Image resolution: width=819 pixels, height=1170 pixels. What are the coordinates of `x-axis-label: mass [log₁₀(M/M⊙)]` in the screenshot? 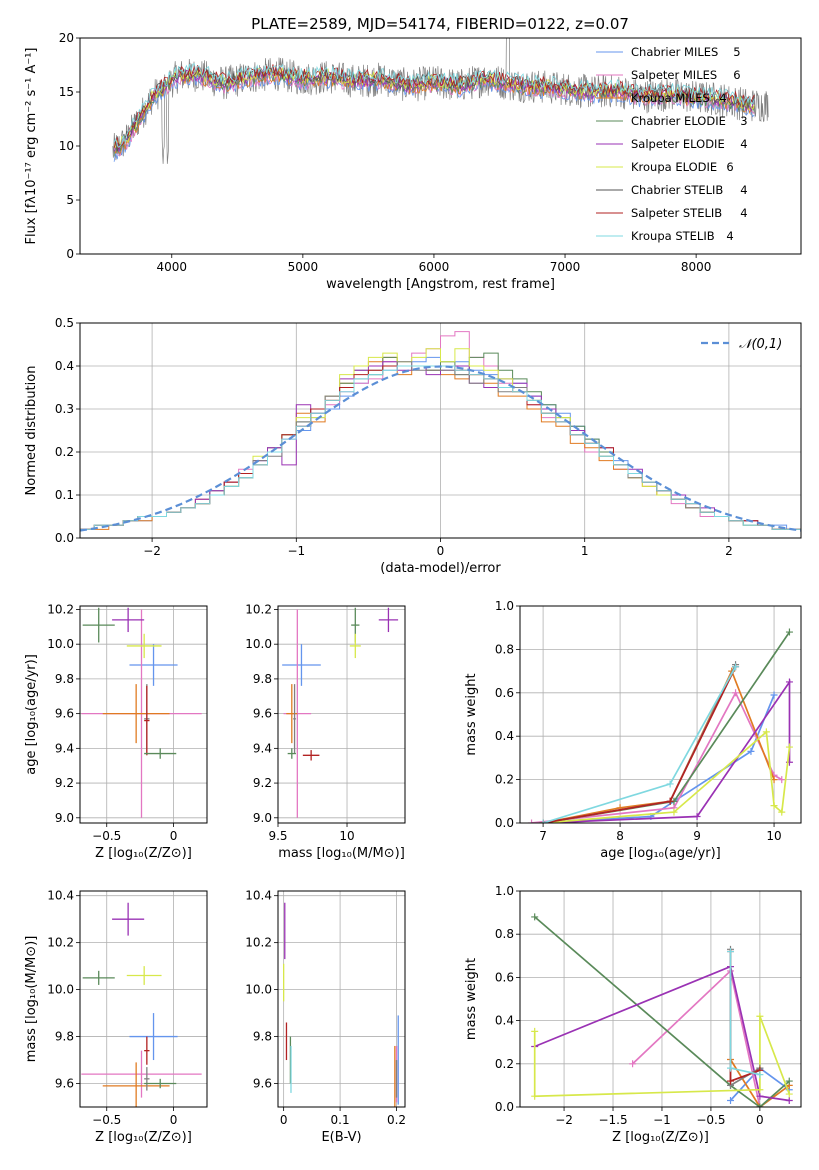 It's located at (341, 853).